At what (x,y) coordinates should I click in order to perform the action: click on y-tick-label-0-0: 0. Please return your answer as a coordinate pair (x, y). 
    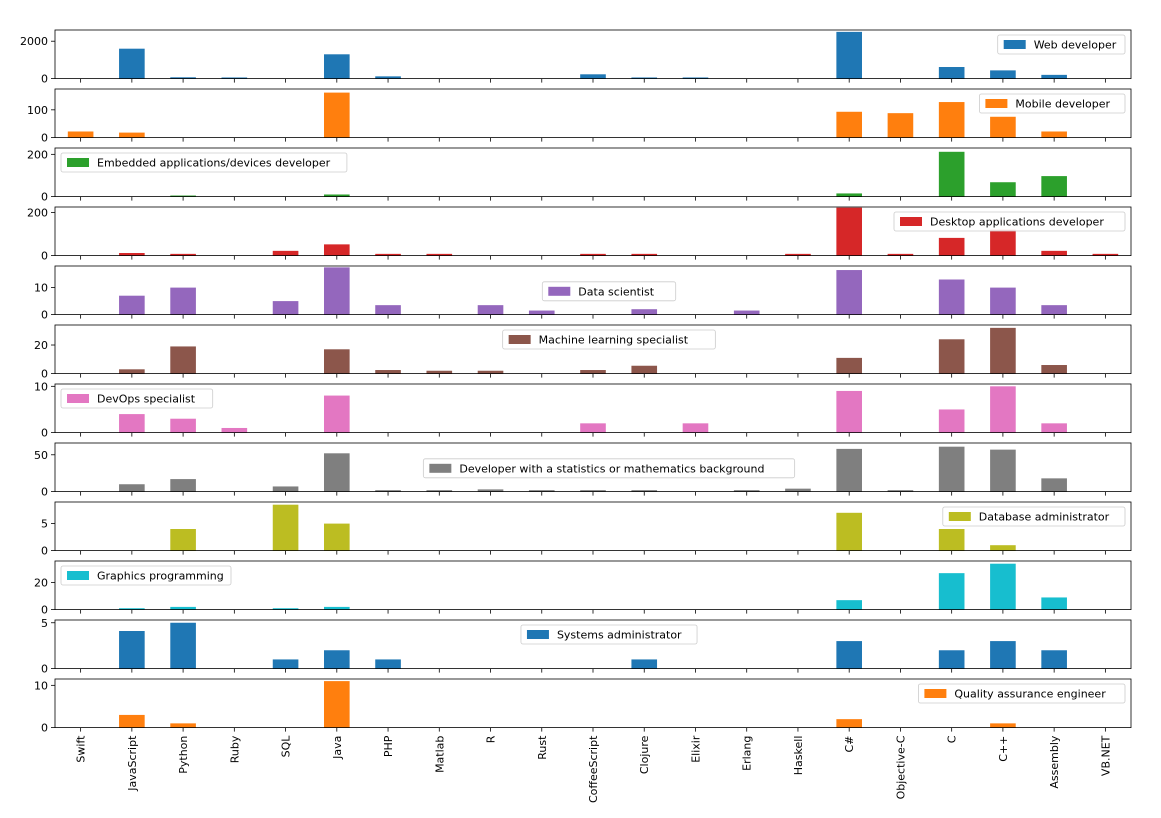
    Looking at the image, I should click on (44, 79).